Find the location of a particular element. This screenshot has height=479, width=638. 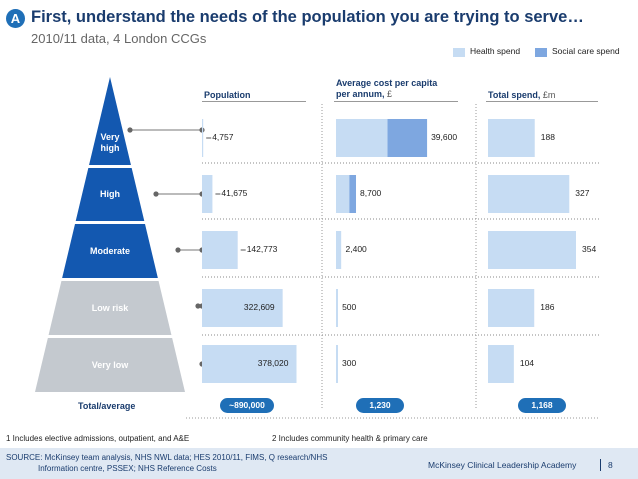

pyramid-label-0: Very high is located at coordinates (110, 142).